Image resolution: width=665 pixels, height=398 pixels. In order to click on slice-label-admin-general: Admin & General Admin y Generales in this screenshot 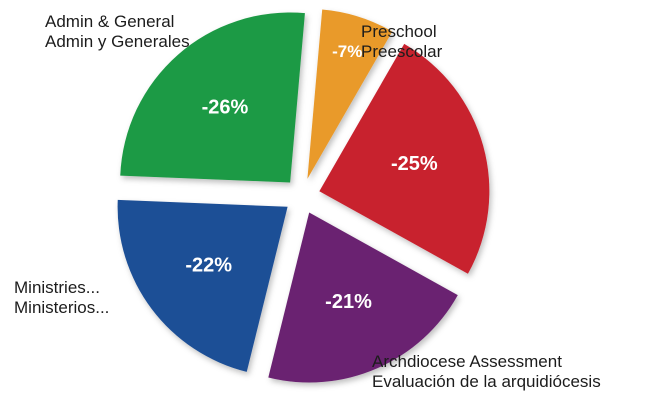, I will do `click(117, 31)`.